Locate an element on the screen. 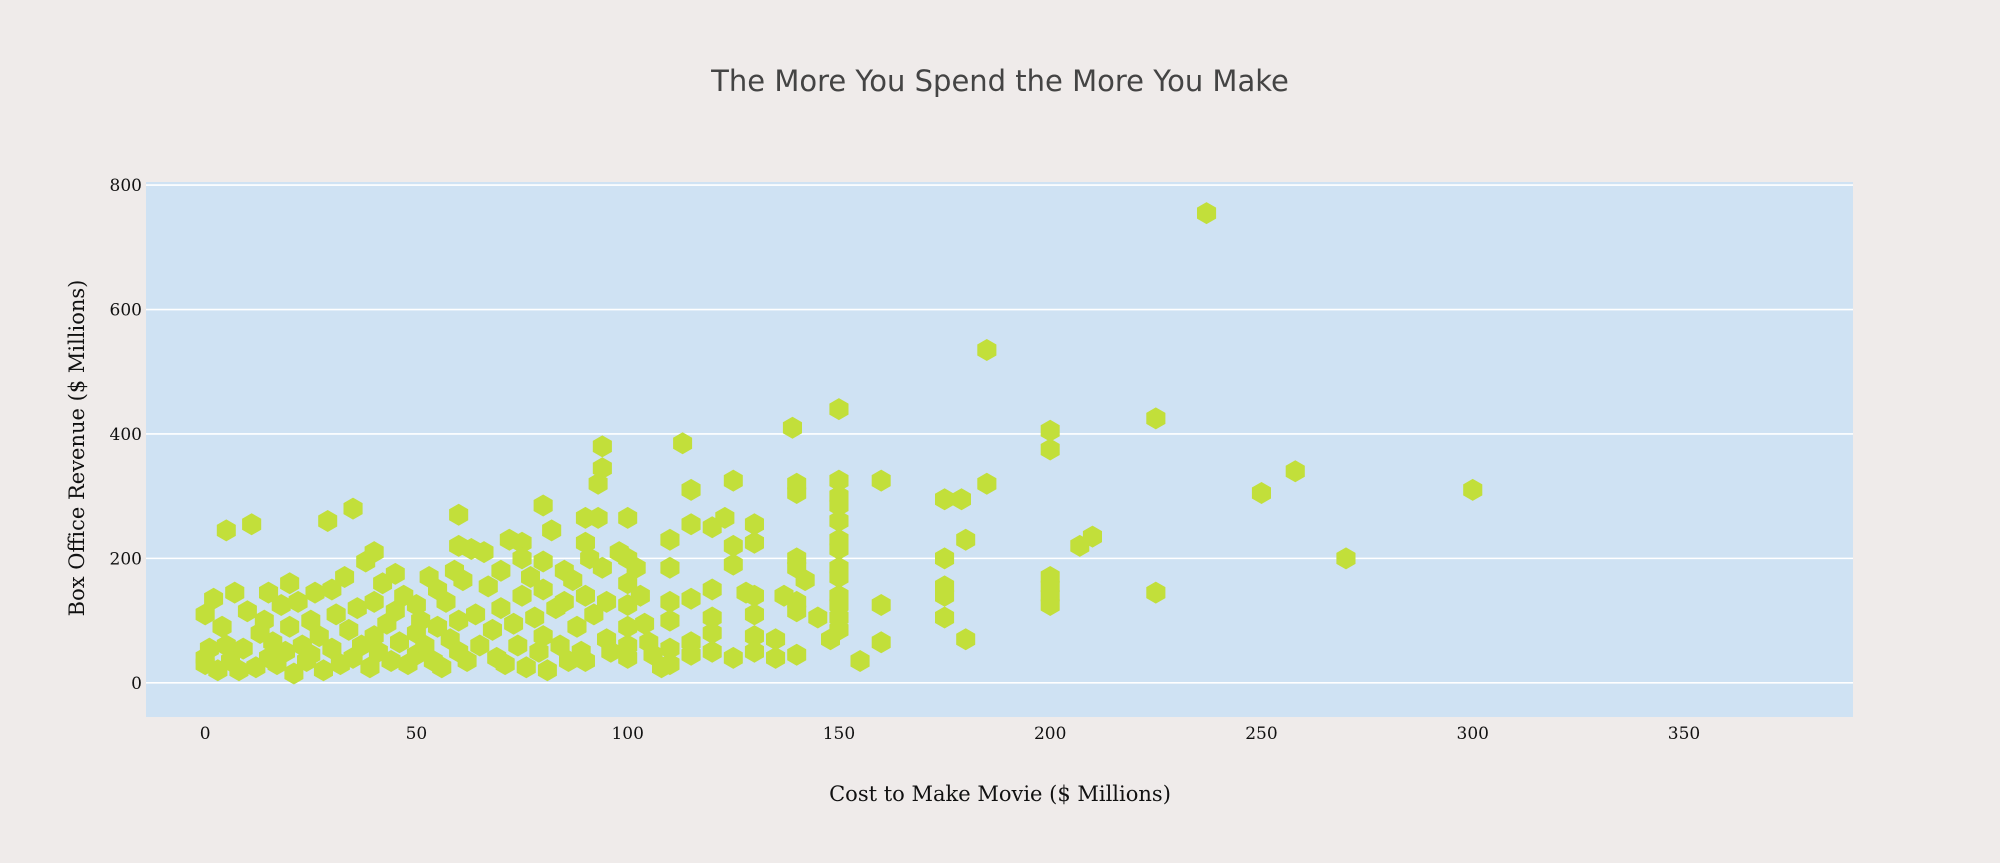  x-tick-label: 50 is located at coordinates (417, 734).